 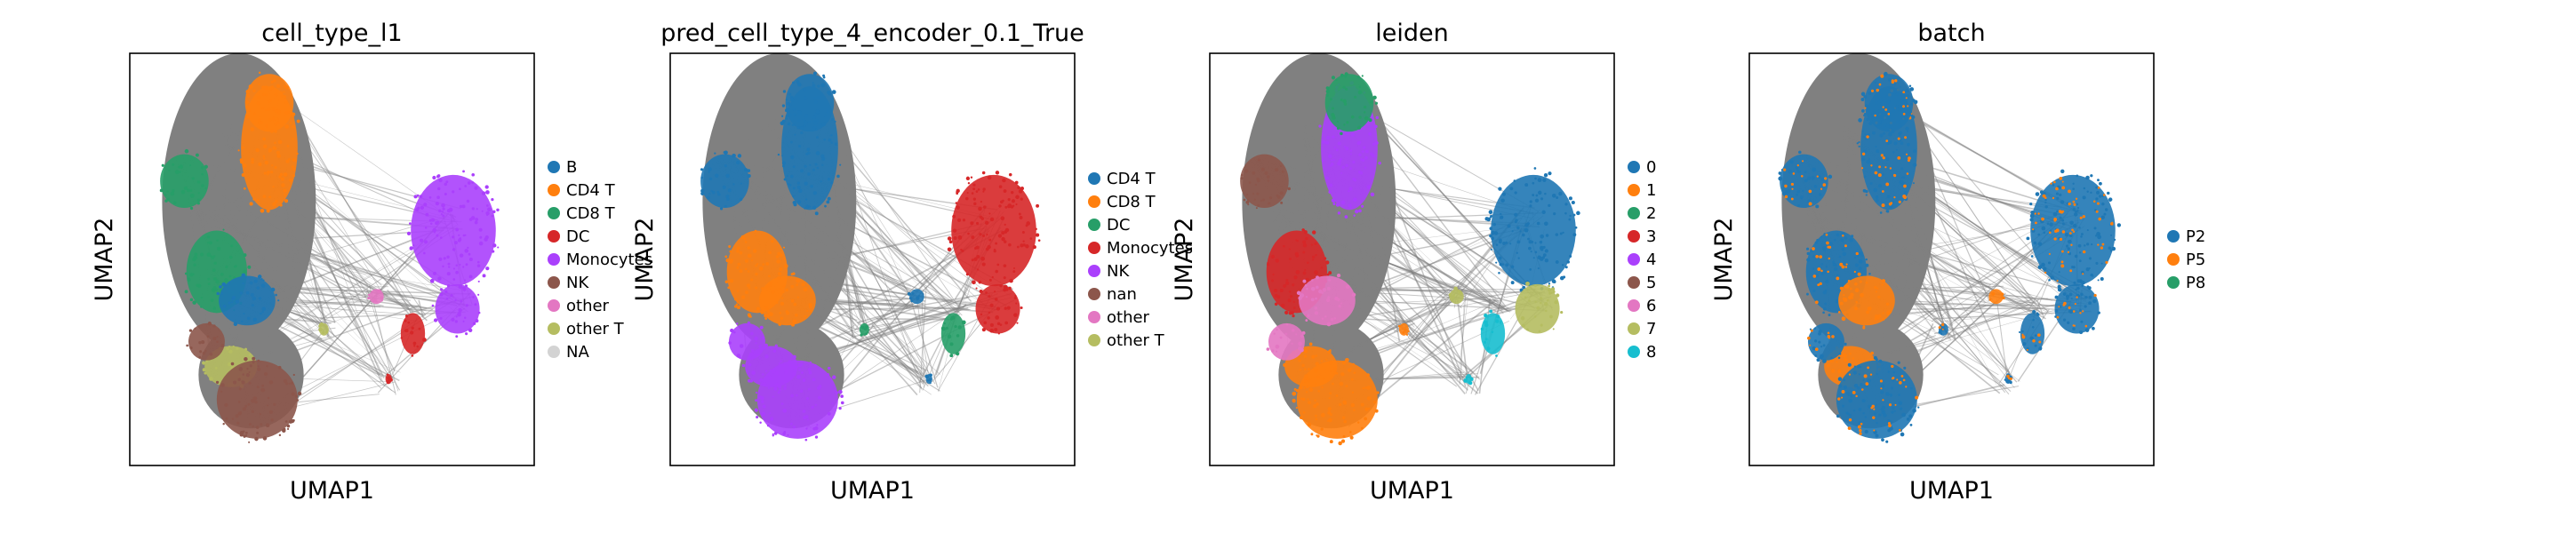 What do you see at coordinates (2195, 236) in the screenshot?
I see `legend-label: P2` at bounding box center [2195, 236].